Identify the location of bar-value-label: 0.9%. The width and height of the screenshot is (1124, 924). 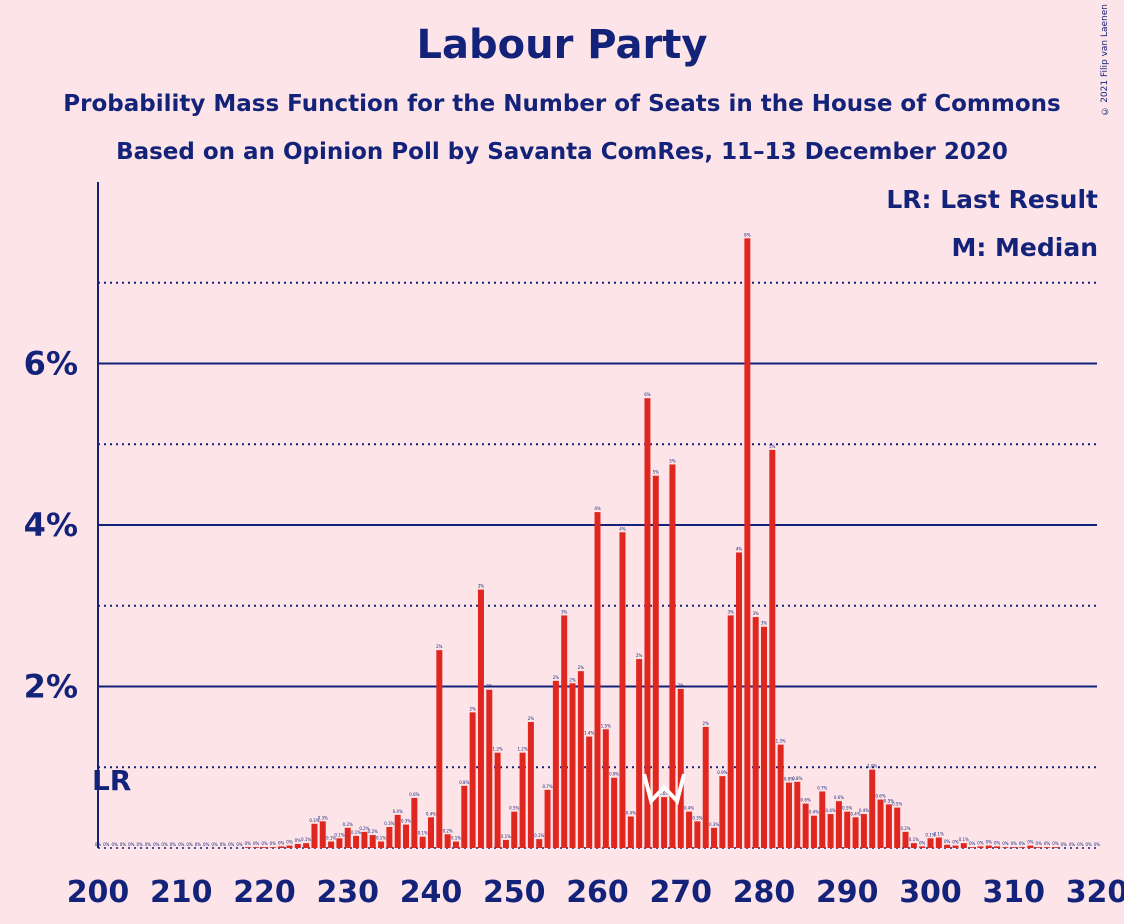
(614, 774).